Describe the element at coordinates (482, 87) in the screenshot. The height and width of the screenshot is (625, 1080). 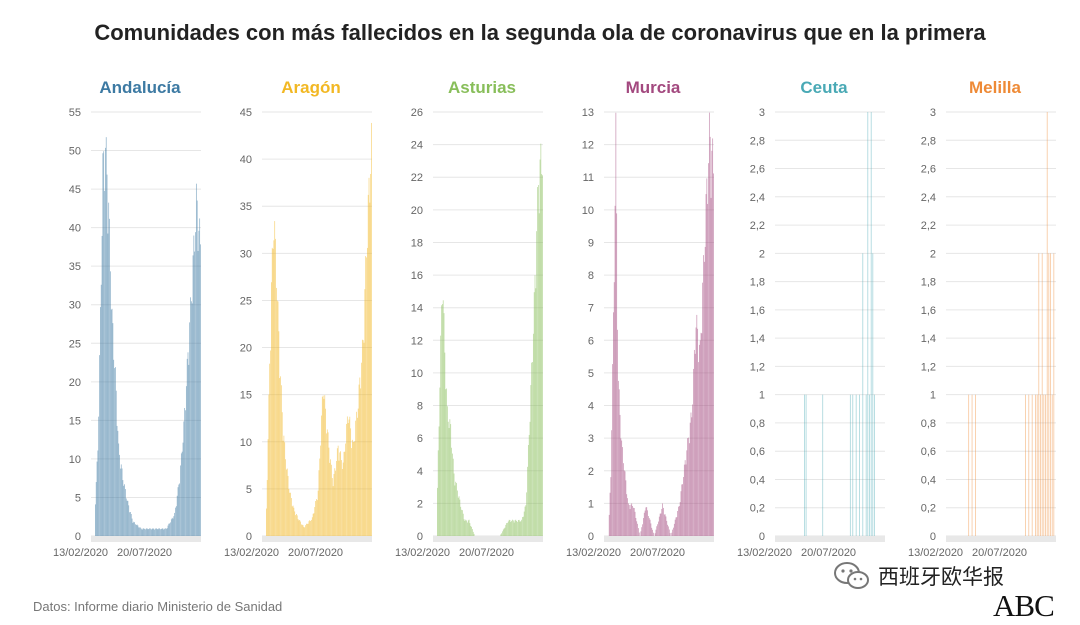
I see `panel-title-asturias: Asturias` at that location.